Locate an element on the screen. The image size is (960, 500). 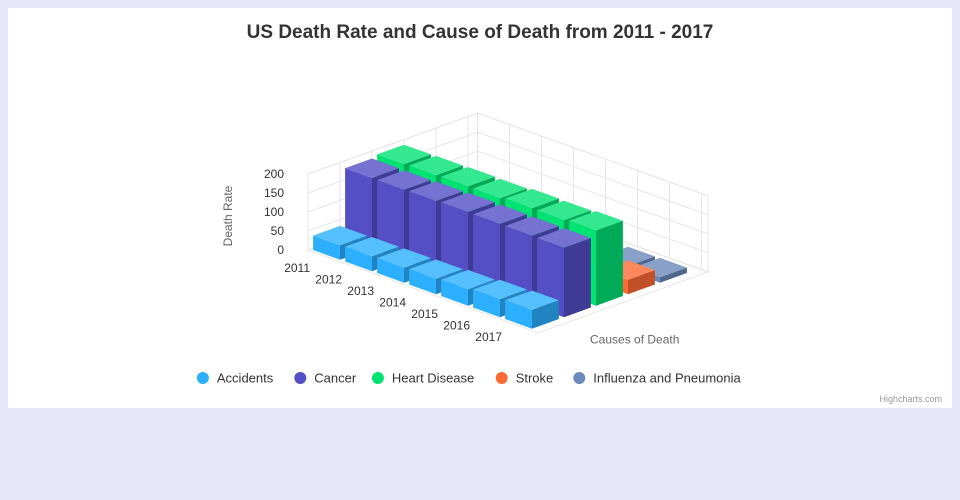
columns is located at coordinates (500, 236).